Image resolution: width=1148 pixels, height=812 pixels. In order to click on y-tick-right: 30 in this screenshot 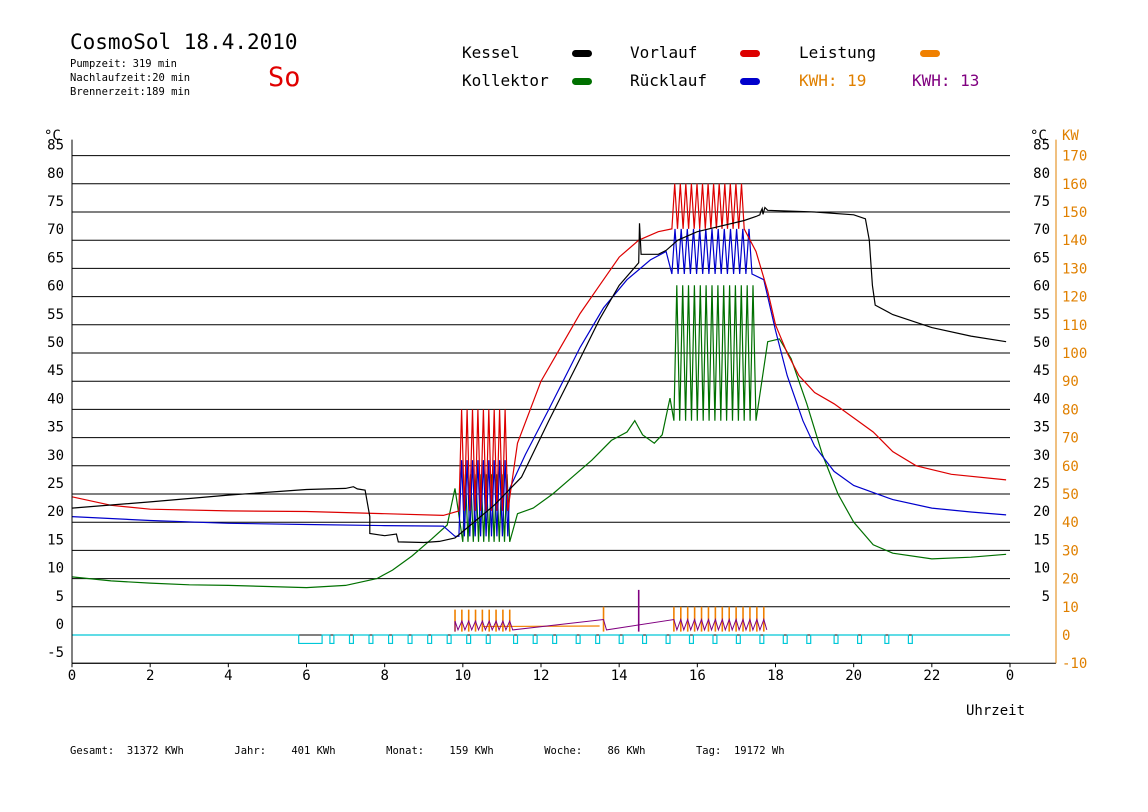, I will do `click(1041, 456)`.